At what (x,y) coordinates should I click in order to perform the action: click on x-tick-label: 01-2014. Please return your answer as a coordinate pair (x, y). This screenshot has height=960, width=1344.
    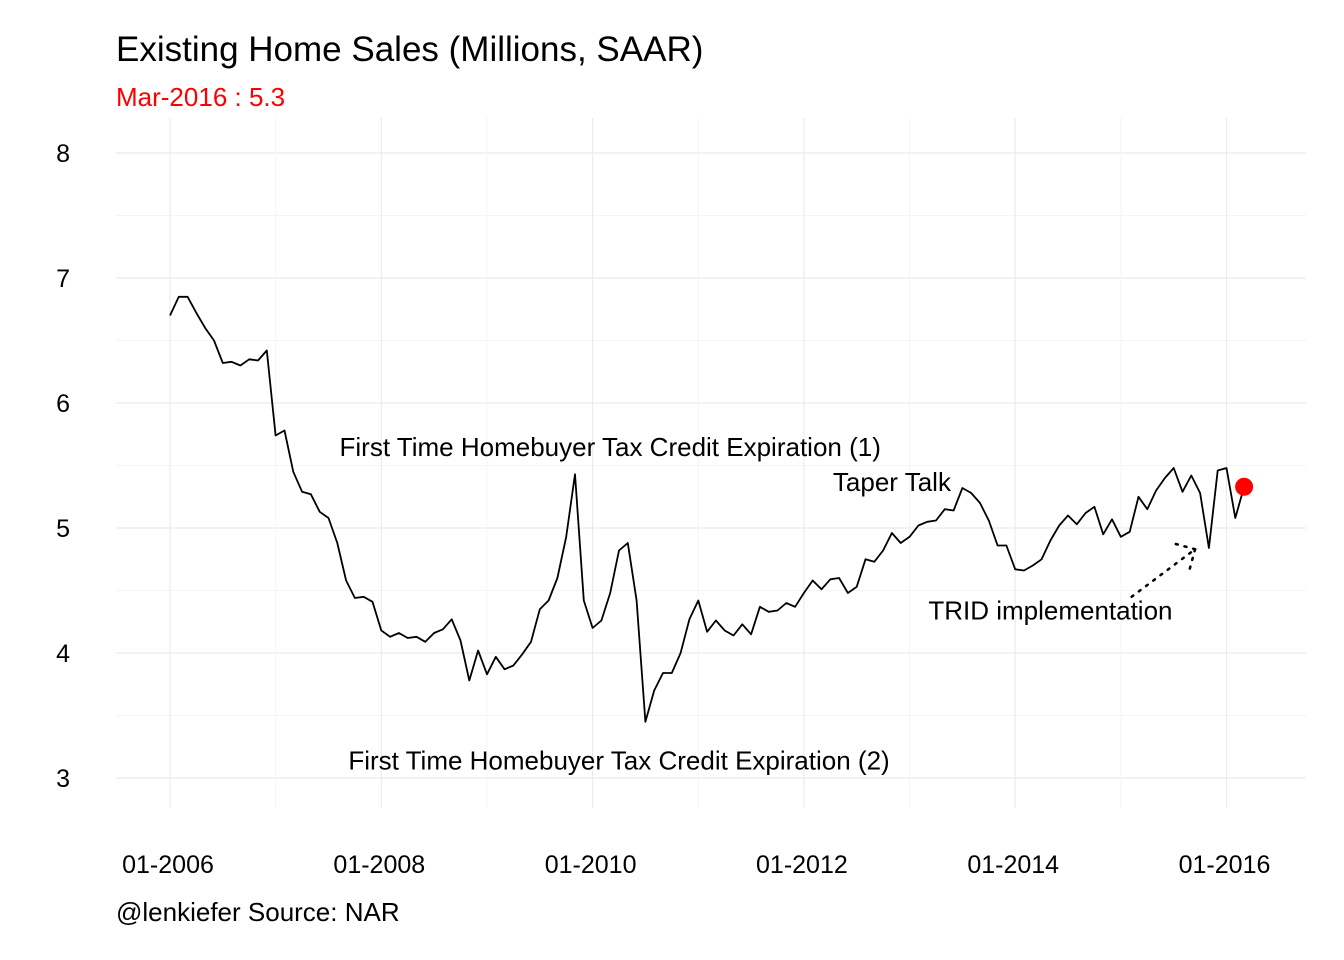
    Looking at the image, I should click on (1013, 865).